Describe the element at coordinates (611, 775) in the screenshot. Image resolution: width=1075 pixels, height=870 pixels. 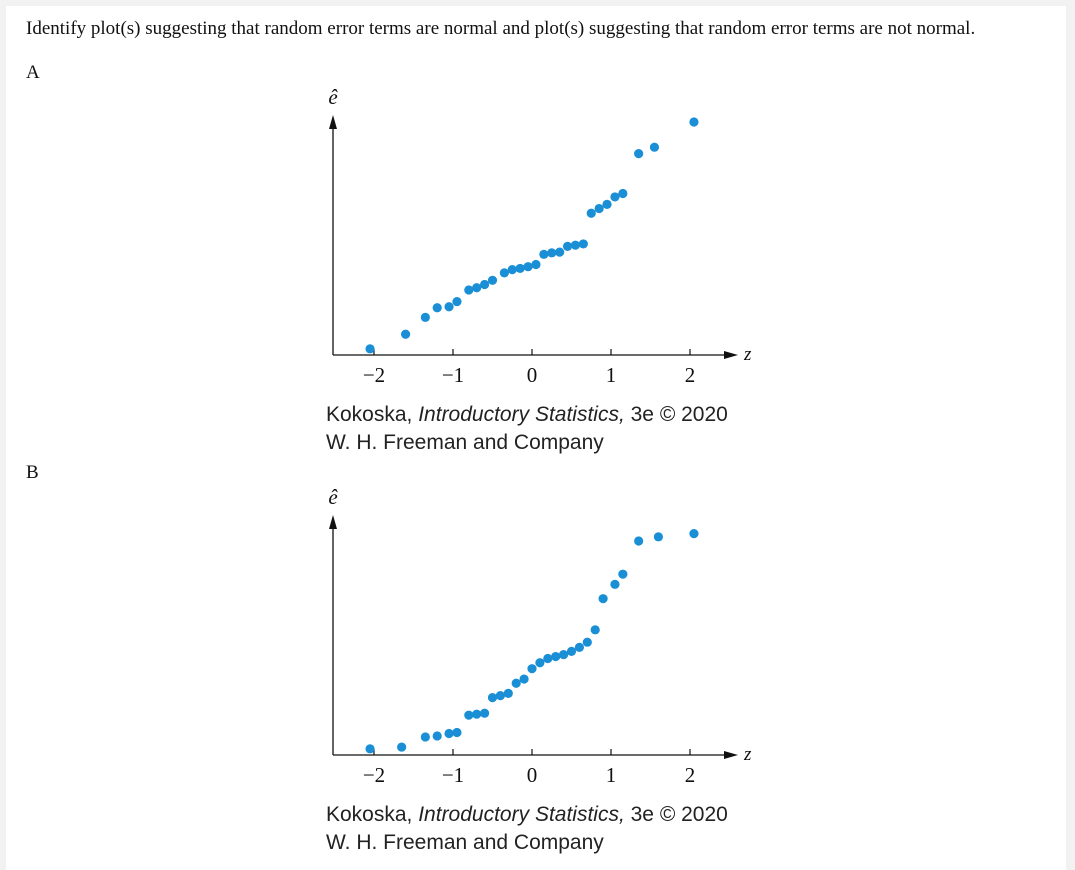
I see `x-tick-label-b: 1` at that location.